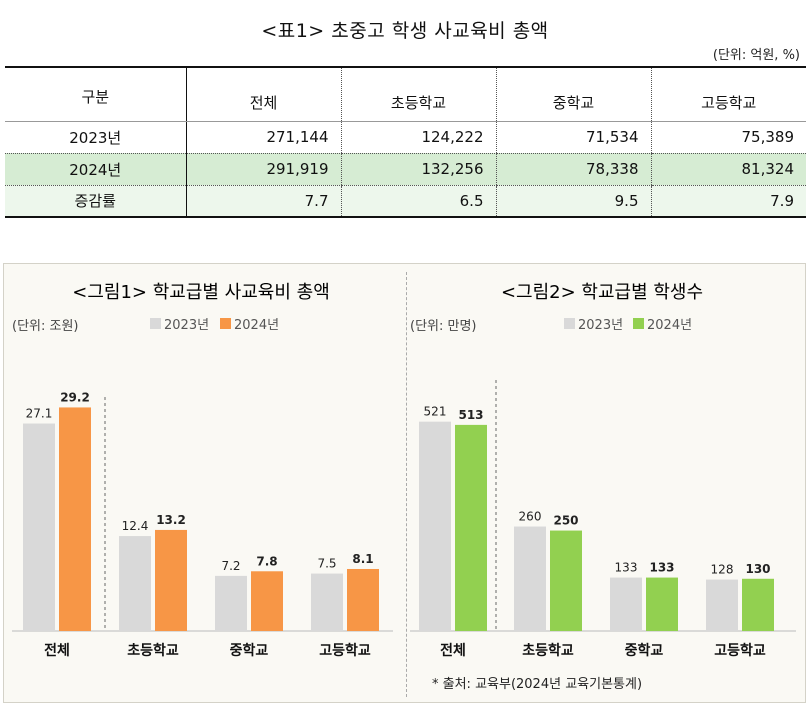  What do you see at coordinates (418, 169) in the screenshot?
I see `table-cell: 132,256` at bounding box center [418, 169].